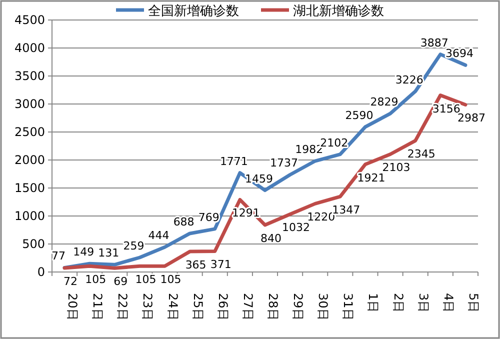  I want to click on data-label: 2987, so click(471, 118).